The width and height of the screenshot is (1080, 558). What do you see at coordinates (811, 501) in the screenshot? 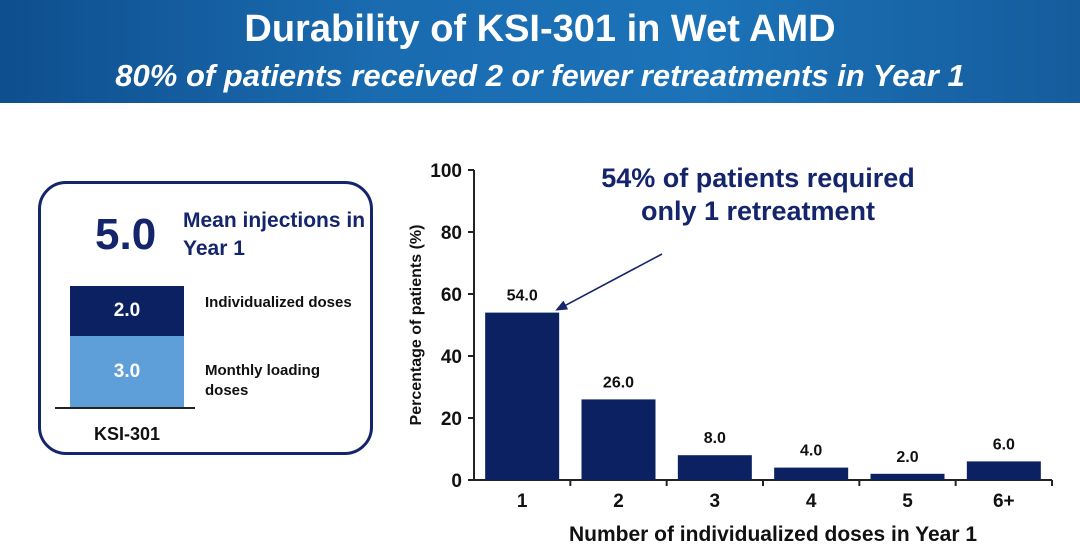
I see `x-tick-label: 4` at bounding box center [811, 501].